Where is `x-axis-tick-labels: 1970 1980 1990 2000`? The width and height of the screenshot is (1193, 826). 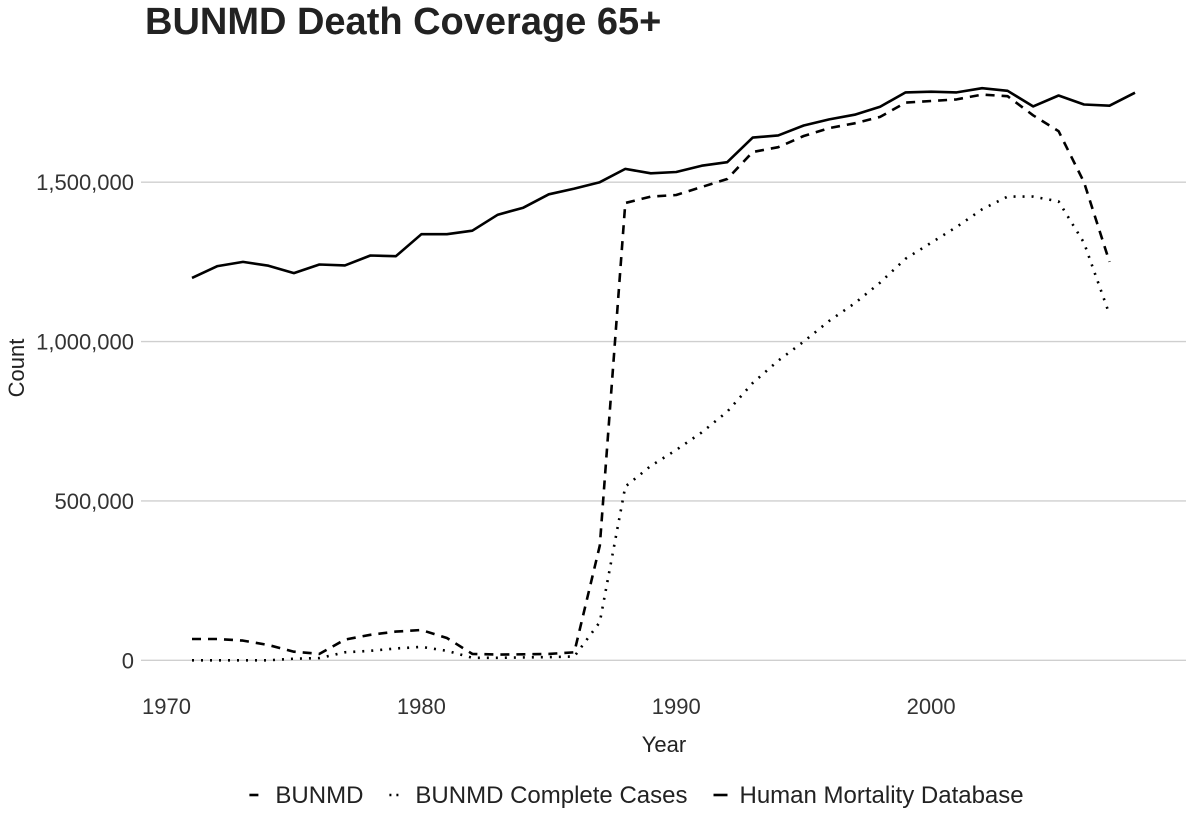 x-axis-tick-labels: 1970 1980 1990 2000 is located at coordinates (549, 706).